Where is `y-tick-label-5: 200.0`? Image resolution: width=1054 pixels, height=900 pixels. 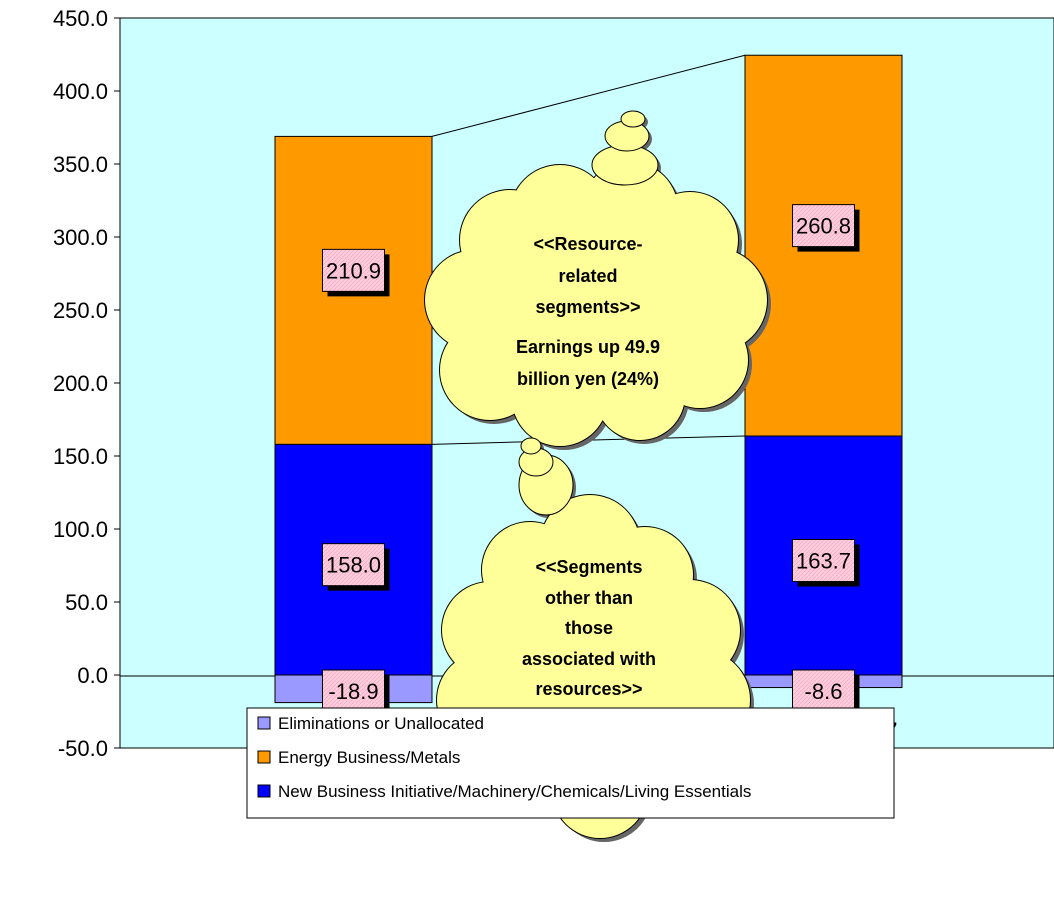 y-tick-label-5: 200.0 is located at coordinates (80, 383).